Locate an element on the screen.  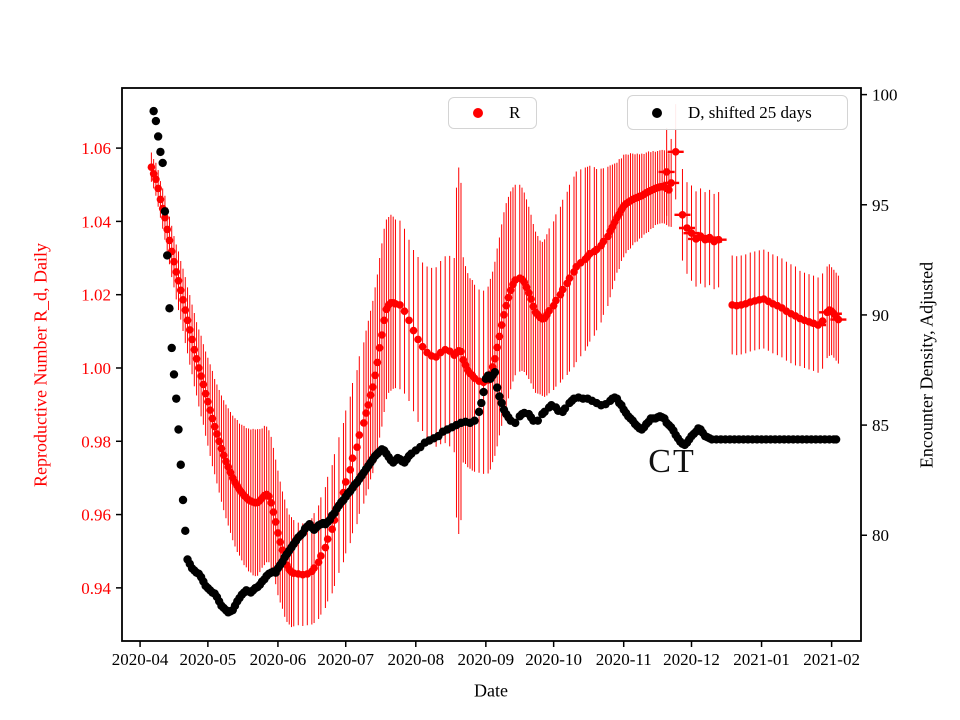
y-left-tick-label: 1.06 is located at coordinates (96, 148).